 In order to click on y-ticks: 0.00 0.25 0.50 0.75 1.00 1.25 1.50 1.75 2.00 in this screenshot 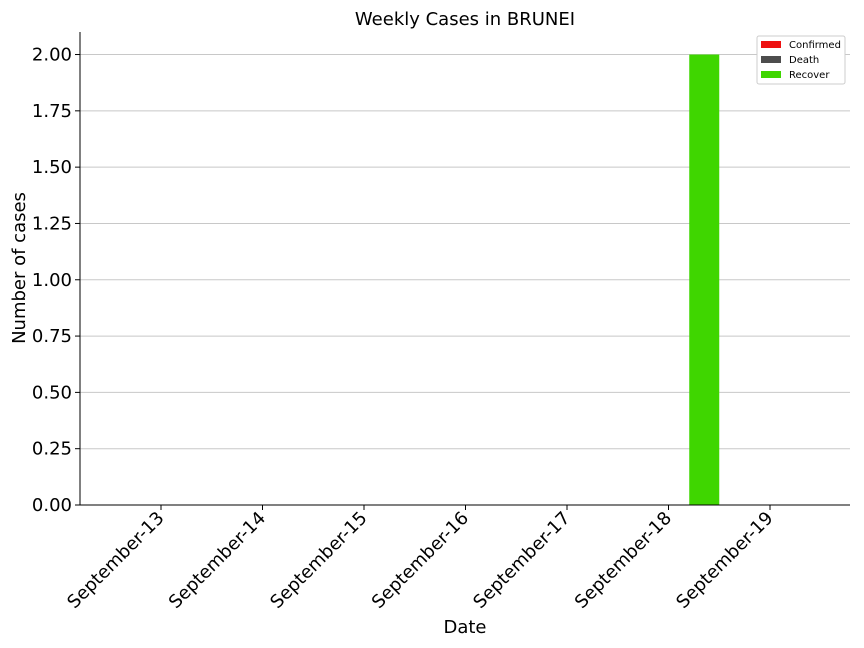, I will do `click(56, 280)`.